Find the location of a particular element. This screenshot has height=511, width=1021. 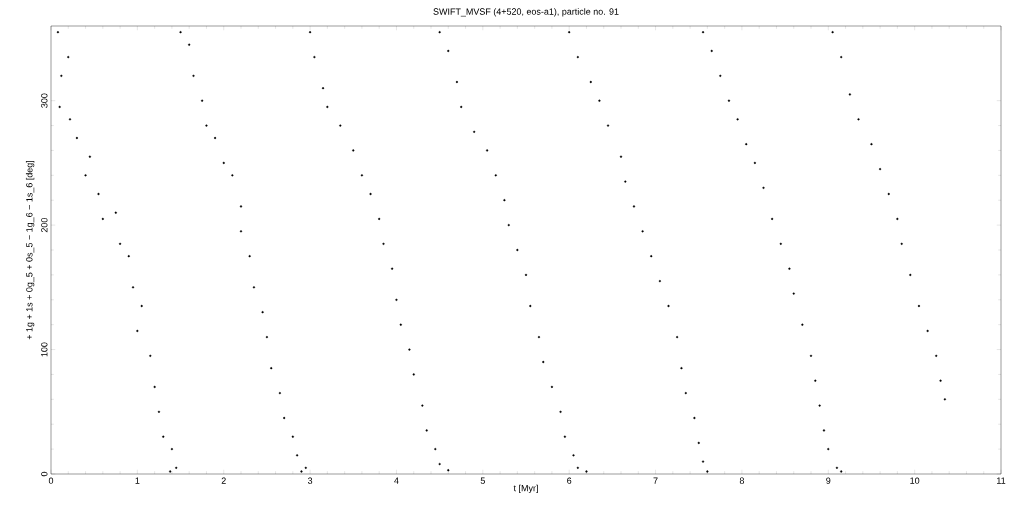

x-tick-label: 7 is located at coordinates (655, 480).